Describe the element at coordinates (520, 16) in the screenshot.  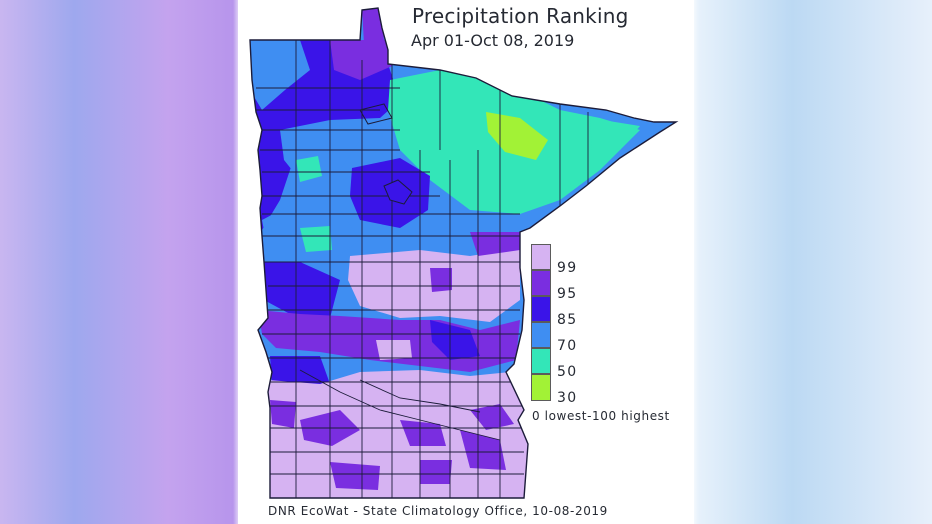
I see `map-title: Precipitation Ranking` at that location.